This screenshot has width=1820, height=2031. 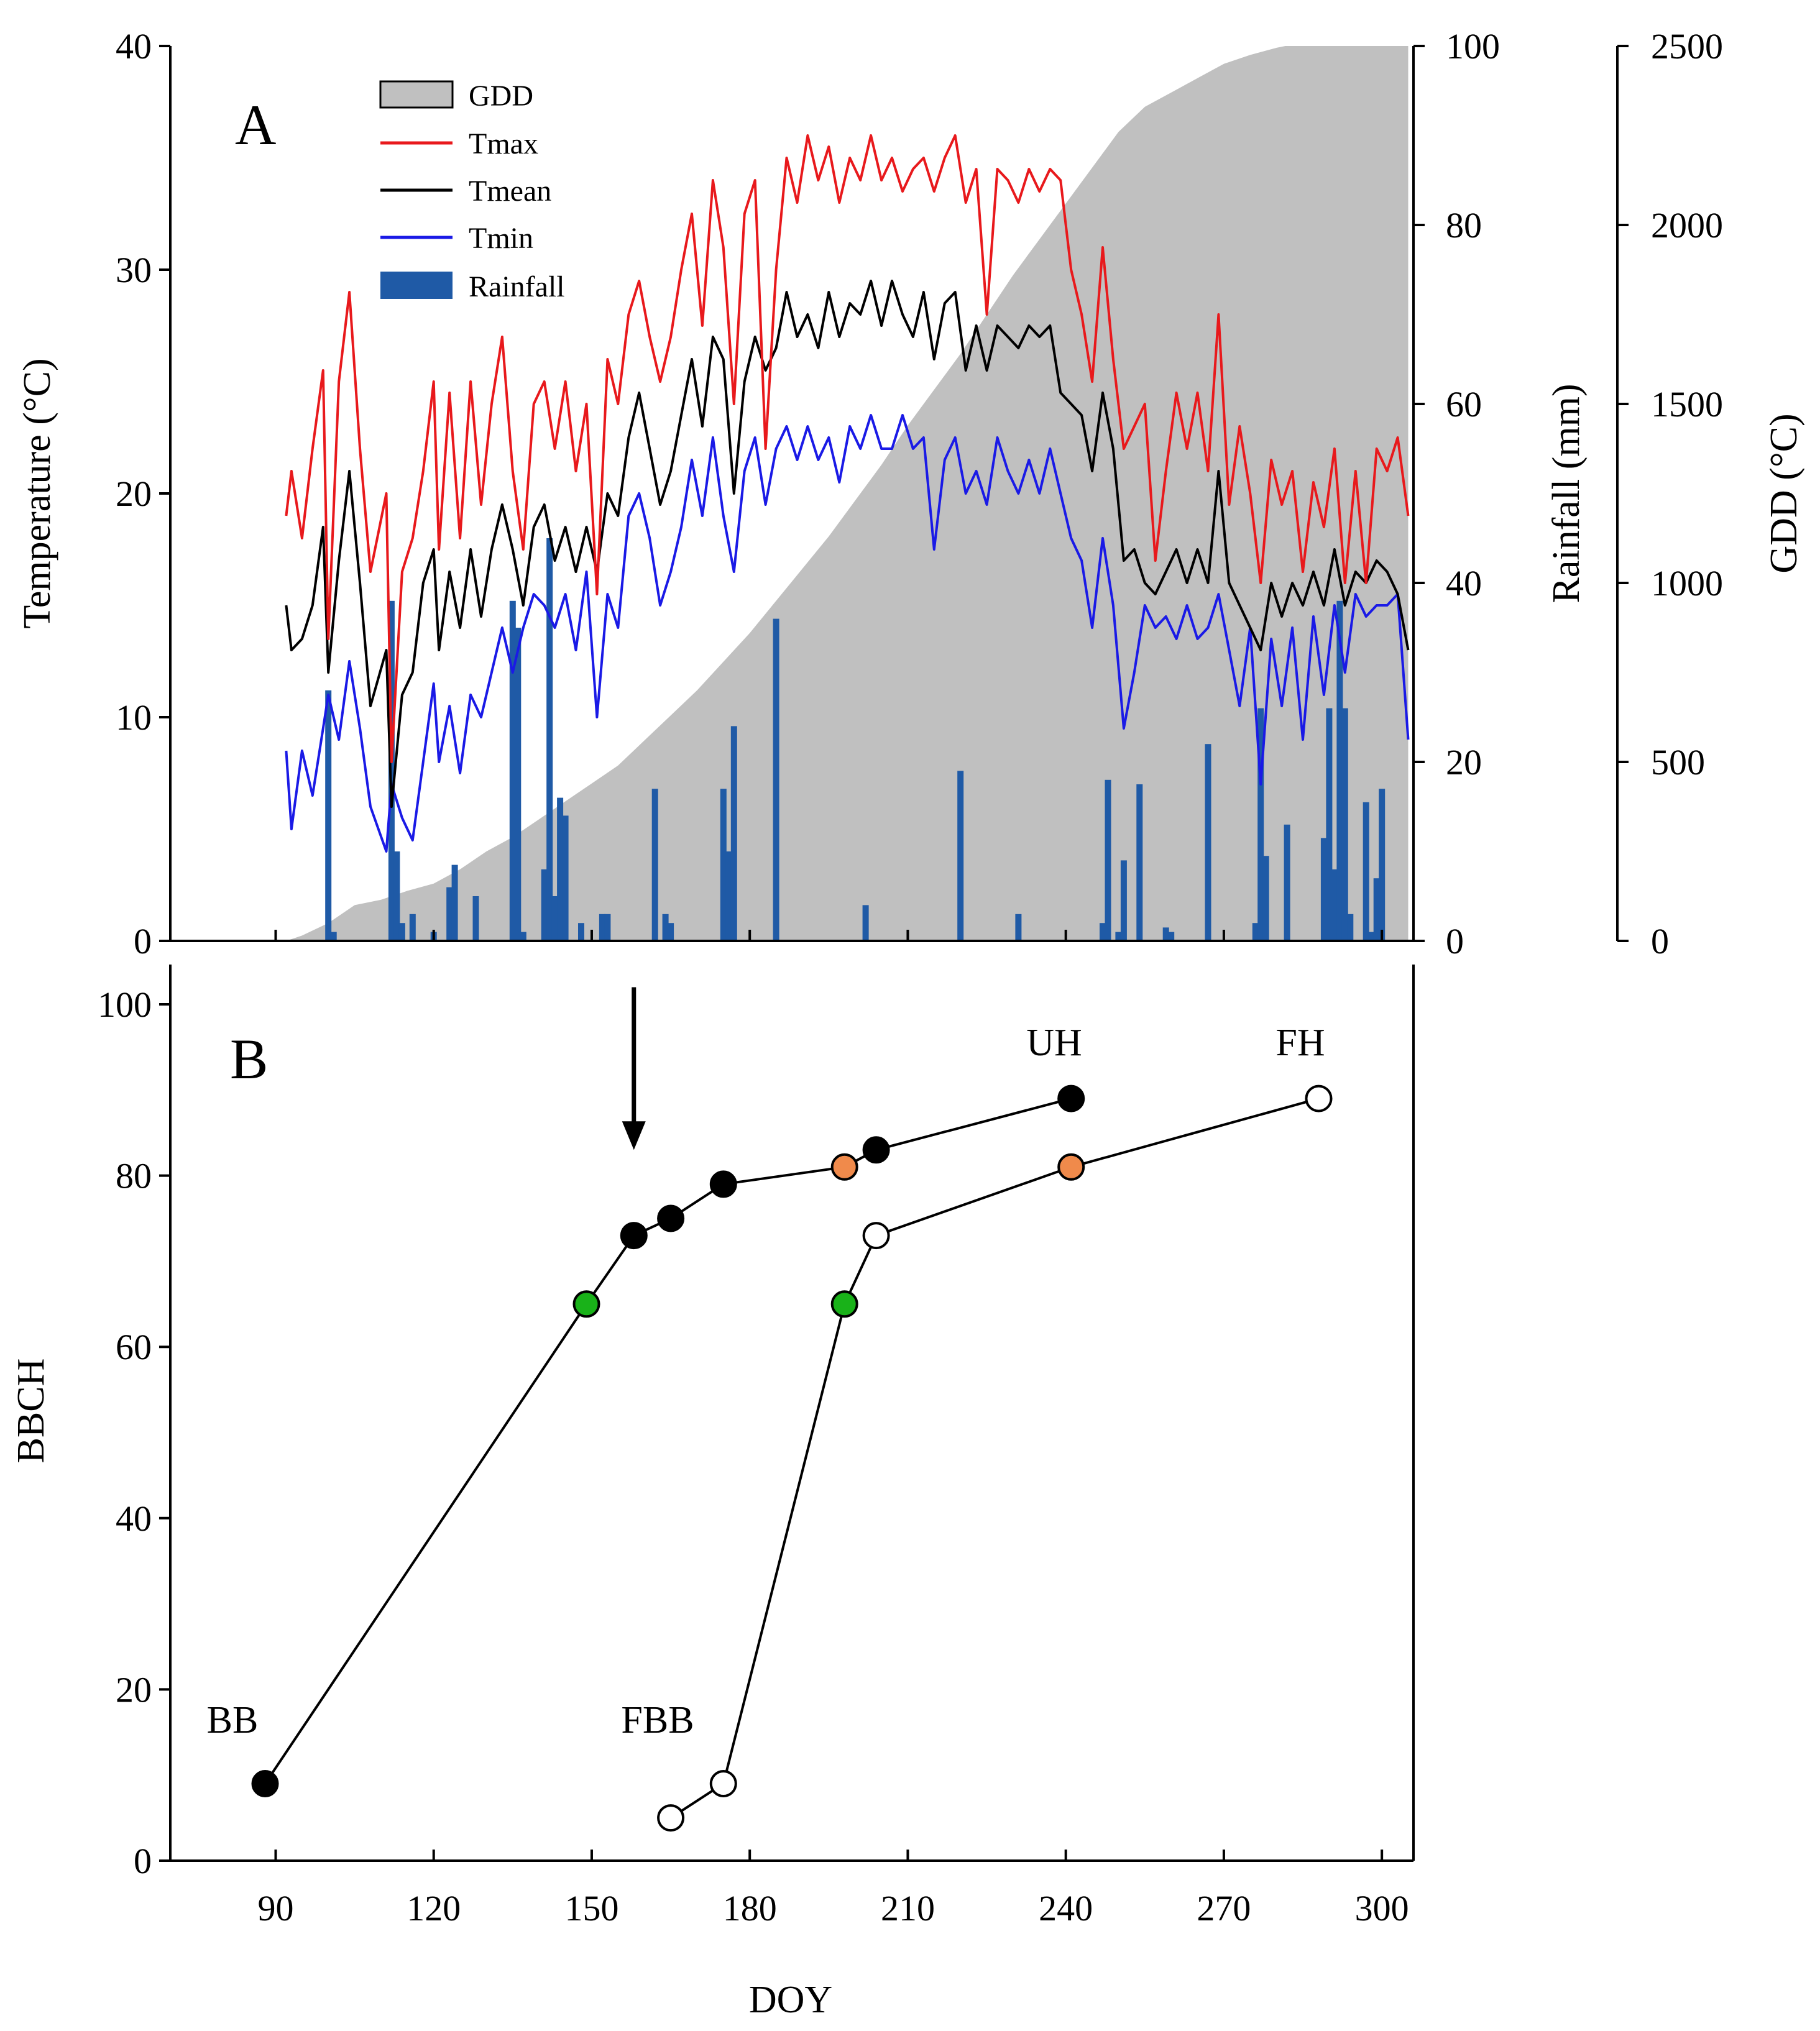 What do you see at coordinates (1455, 941) in the screenshot?
I see `rainfall-tick-label: 0` at bounding box center [1455, 941].